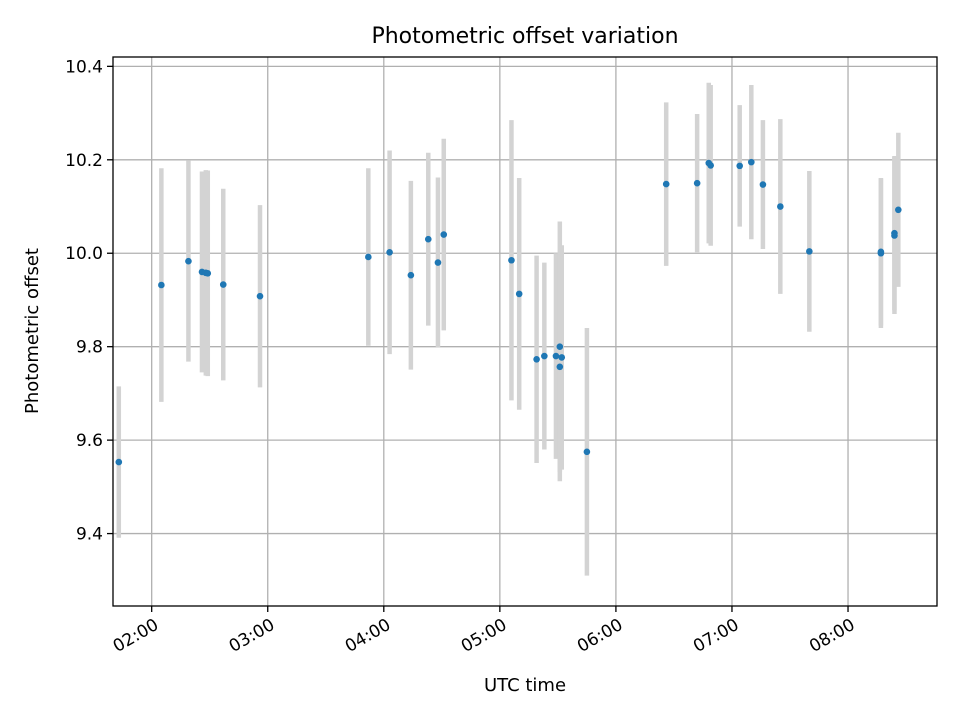 This screenshot has height=720, width=960. I want to click on x-tick-label: 03:00, so click(252, 636).